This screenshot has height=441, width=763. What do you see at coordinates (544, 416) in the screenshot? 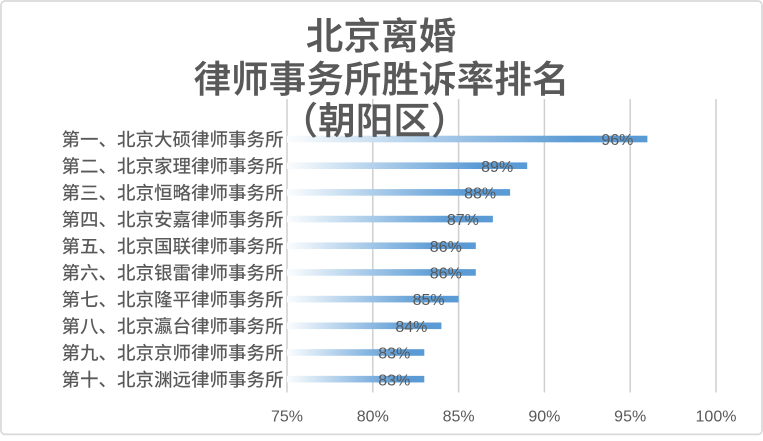
I see `svg-text: 90%` at bounding box center [544, 416].